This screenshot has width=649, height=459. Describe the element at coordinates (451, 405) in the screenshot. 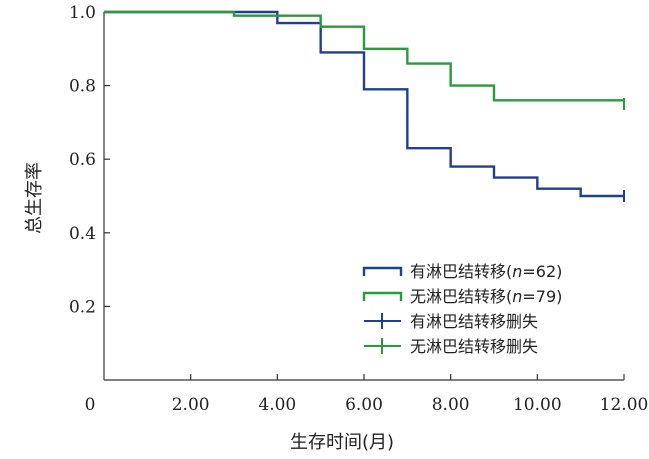

I see `x-tick-label: 8.00` at that location.